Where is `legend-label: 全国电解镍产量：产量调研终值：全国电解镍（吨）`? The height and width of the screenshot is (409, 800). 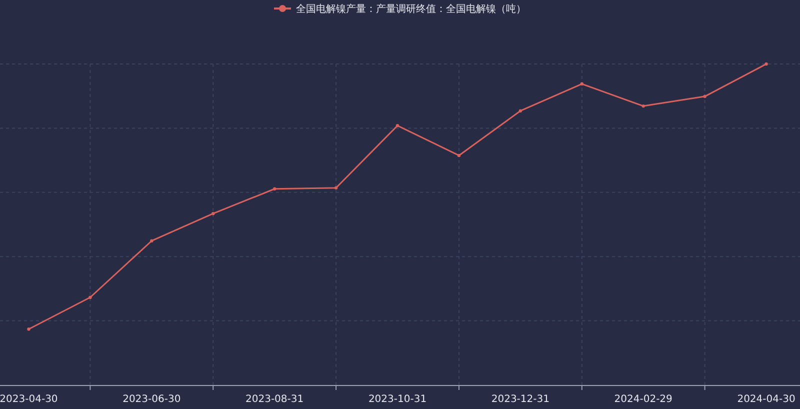 legend-label: 全国电解镍产量：产量调研终值：全国电解镍（吨） is located at coordinates (411, 9).